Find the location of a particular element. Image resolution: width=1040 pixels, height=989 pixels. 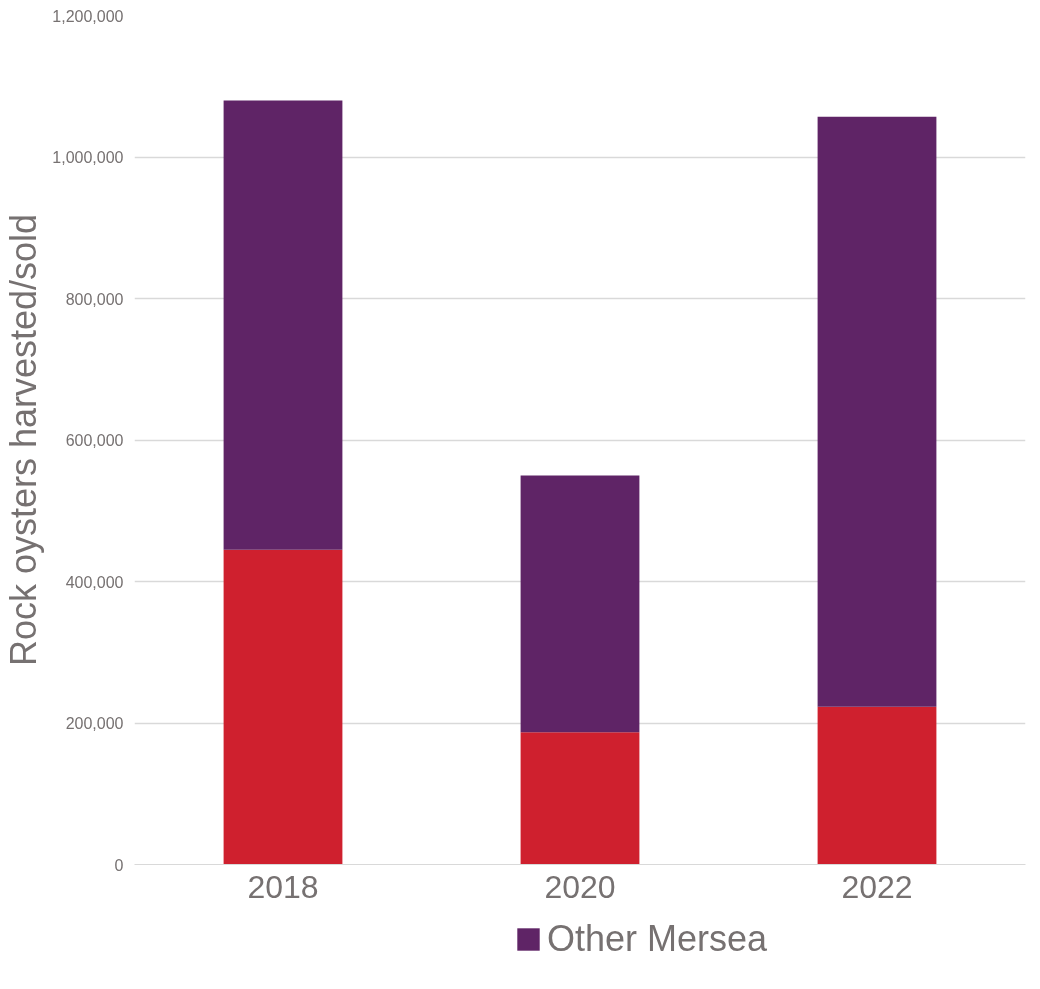

y-tick-label: 400,000 is located at coordinates (94, 582).